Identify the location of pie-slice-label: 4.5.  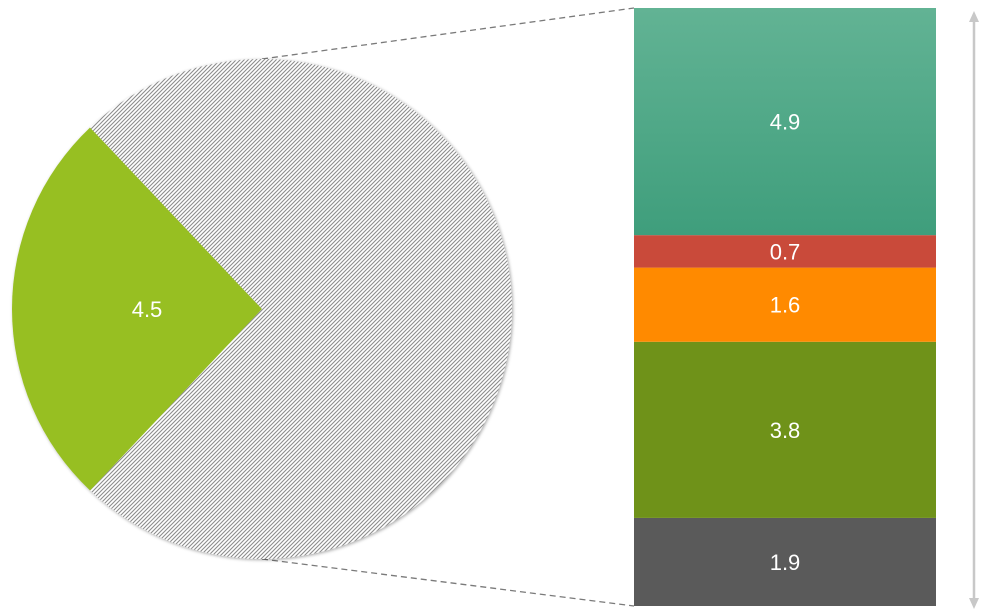
(147, 309).